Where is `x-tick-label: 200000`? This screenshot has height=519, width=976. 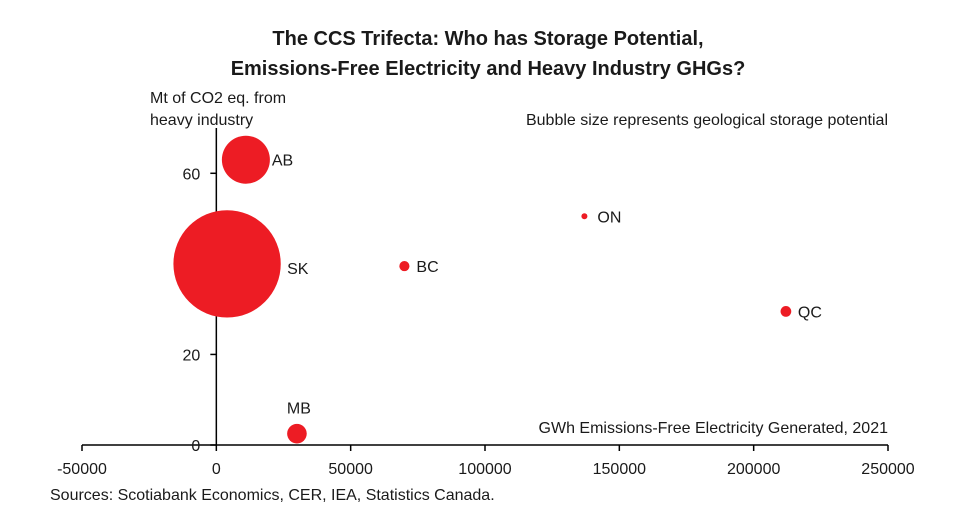
x-tick-label: 200000 is located at coordinates (753, 469).